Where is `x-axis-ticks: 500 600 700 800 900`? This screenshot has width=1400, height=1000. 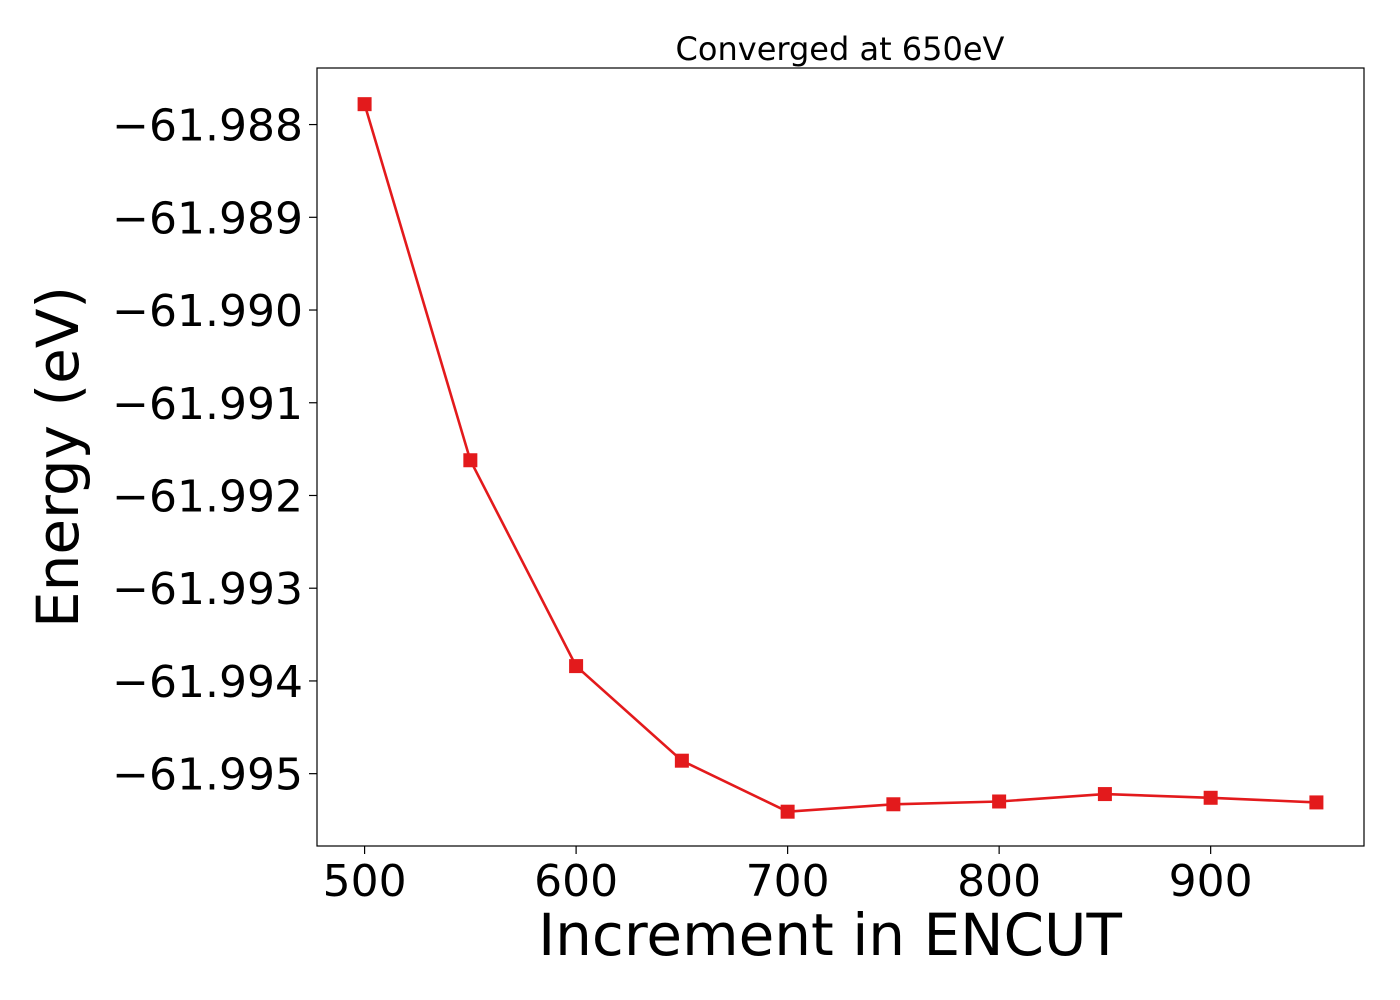 x-axis-ticks: 500 600 700 800 900 is located at coordinates (788, 876).